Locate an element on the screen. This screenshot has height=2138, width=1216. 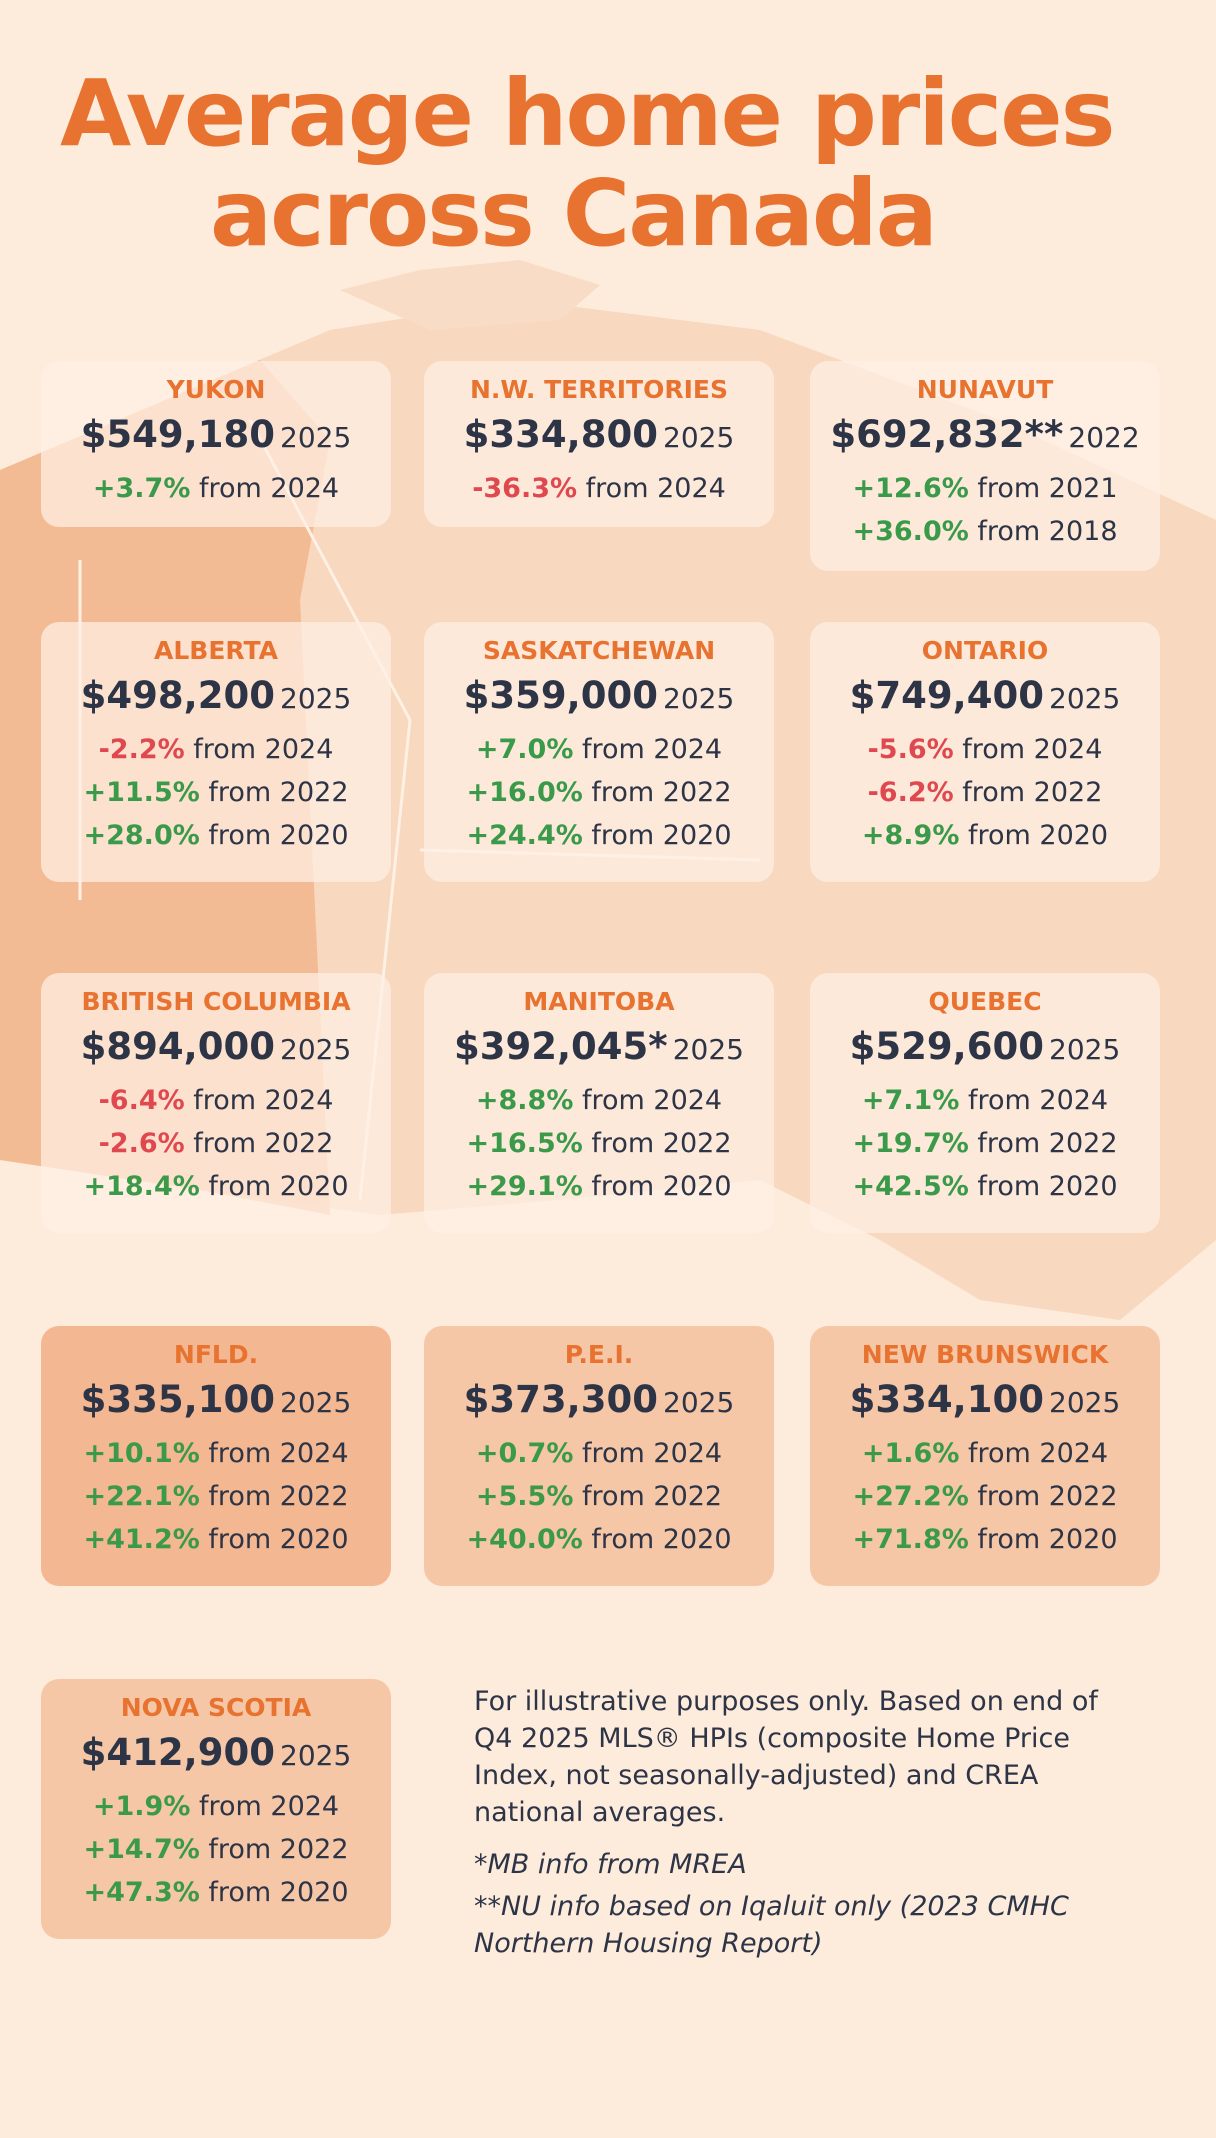
change: -36.3% from 2024 is located at coordinates (599, 488).